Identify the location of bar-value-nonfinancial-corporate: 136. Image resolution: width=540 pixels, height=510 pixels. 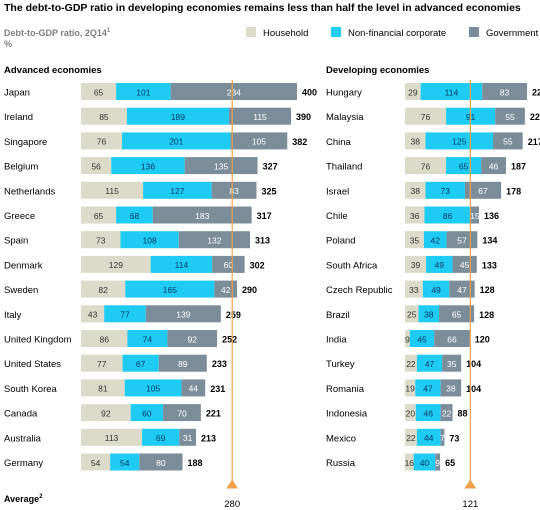
(148, 166).